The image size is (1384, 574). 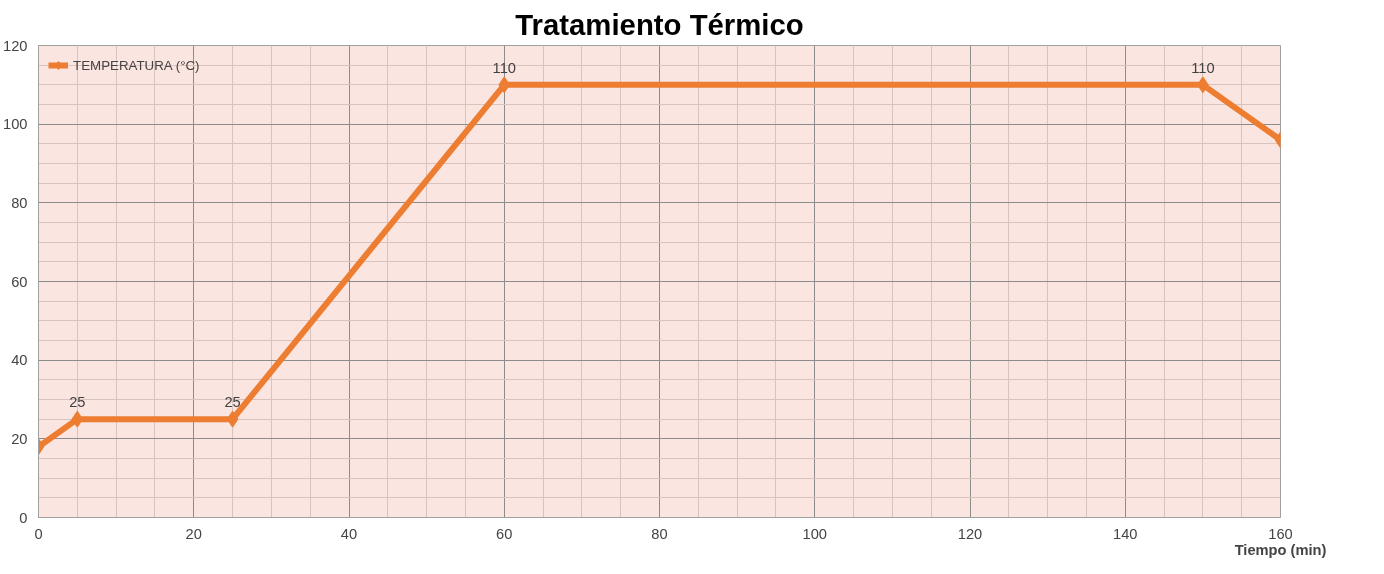 I want to click on y-tick-label: 100, so click(x=15, y=124).